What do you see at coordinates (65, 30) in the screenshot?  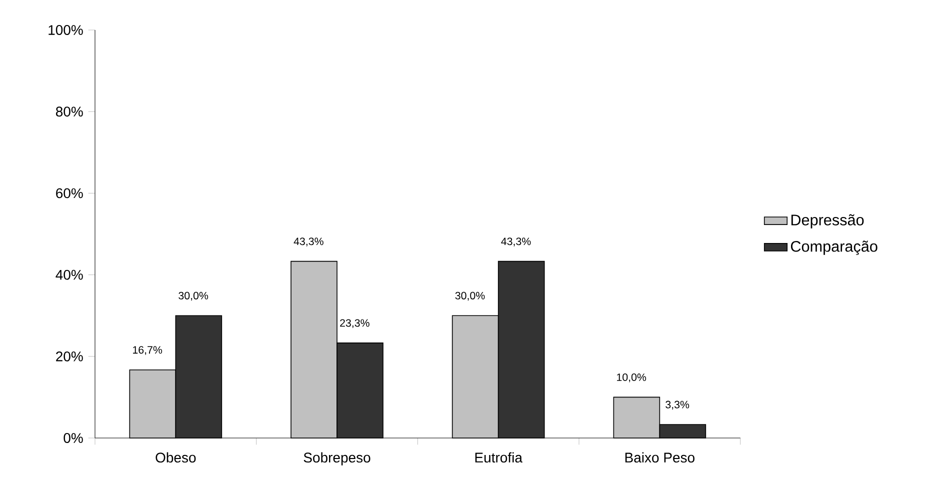 I see `y-tick-label: 100%` at bounding box center [65, 30].